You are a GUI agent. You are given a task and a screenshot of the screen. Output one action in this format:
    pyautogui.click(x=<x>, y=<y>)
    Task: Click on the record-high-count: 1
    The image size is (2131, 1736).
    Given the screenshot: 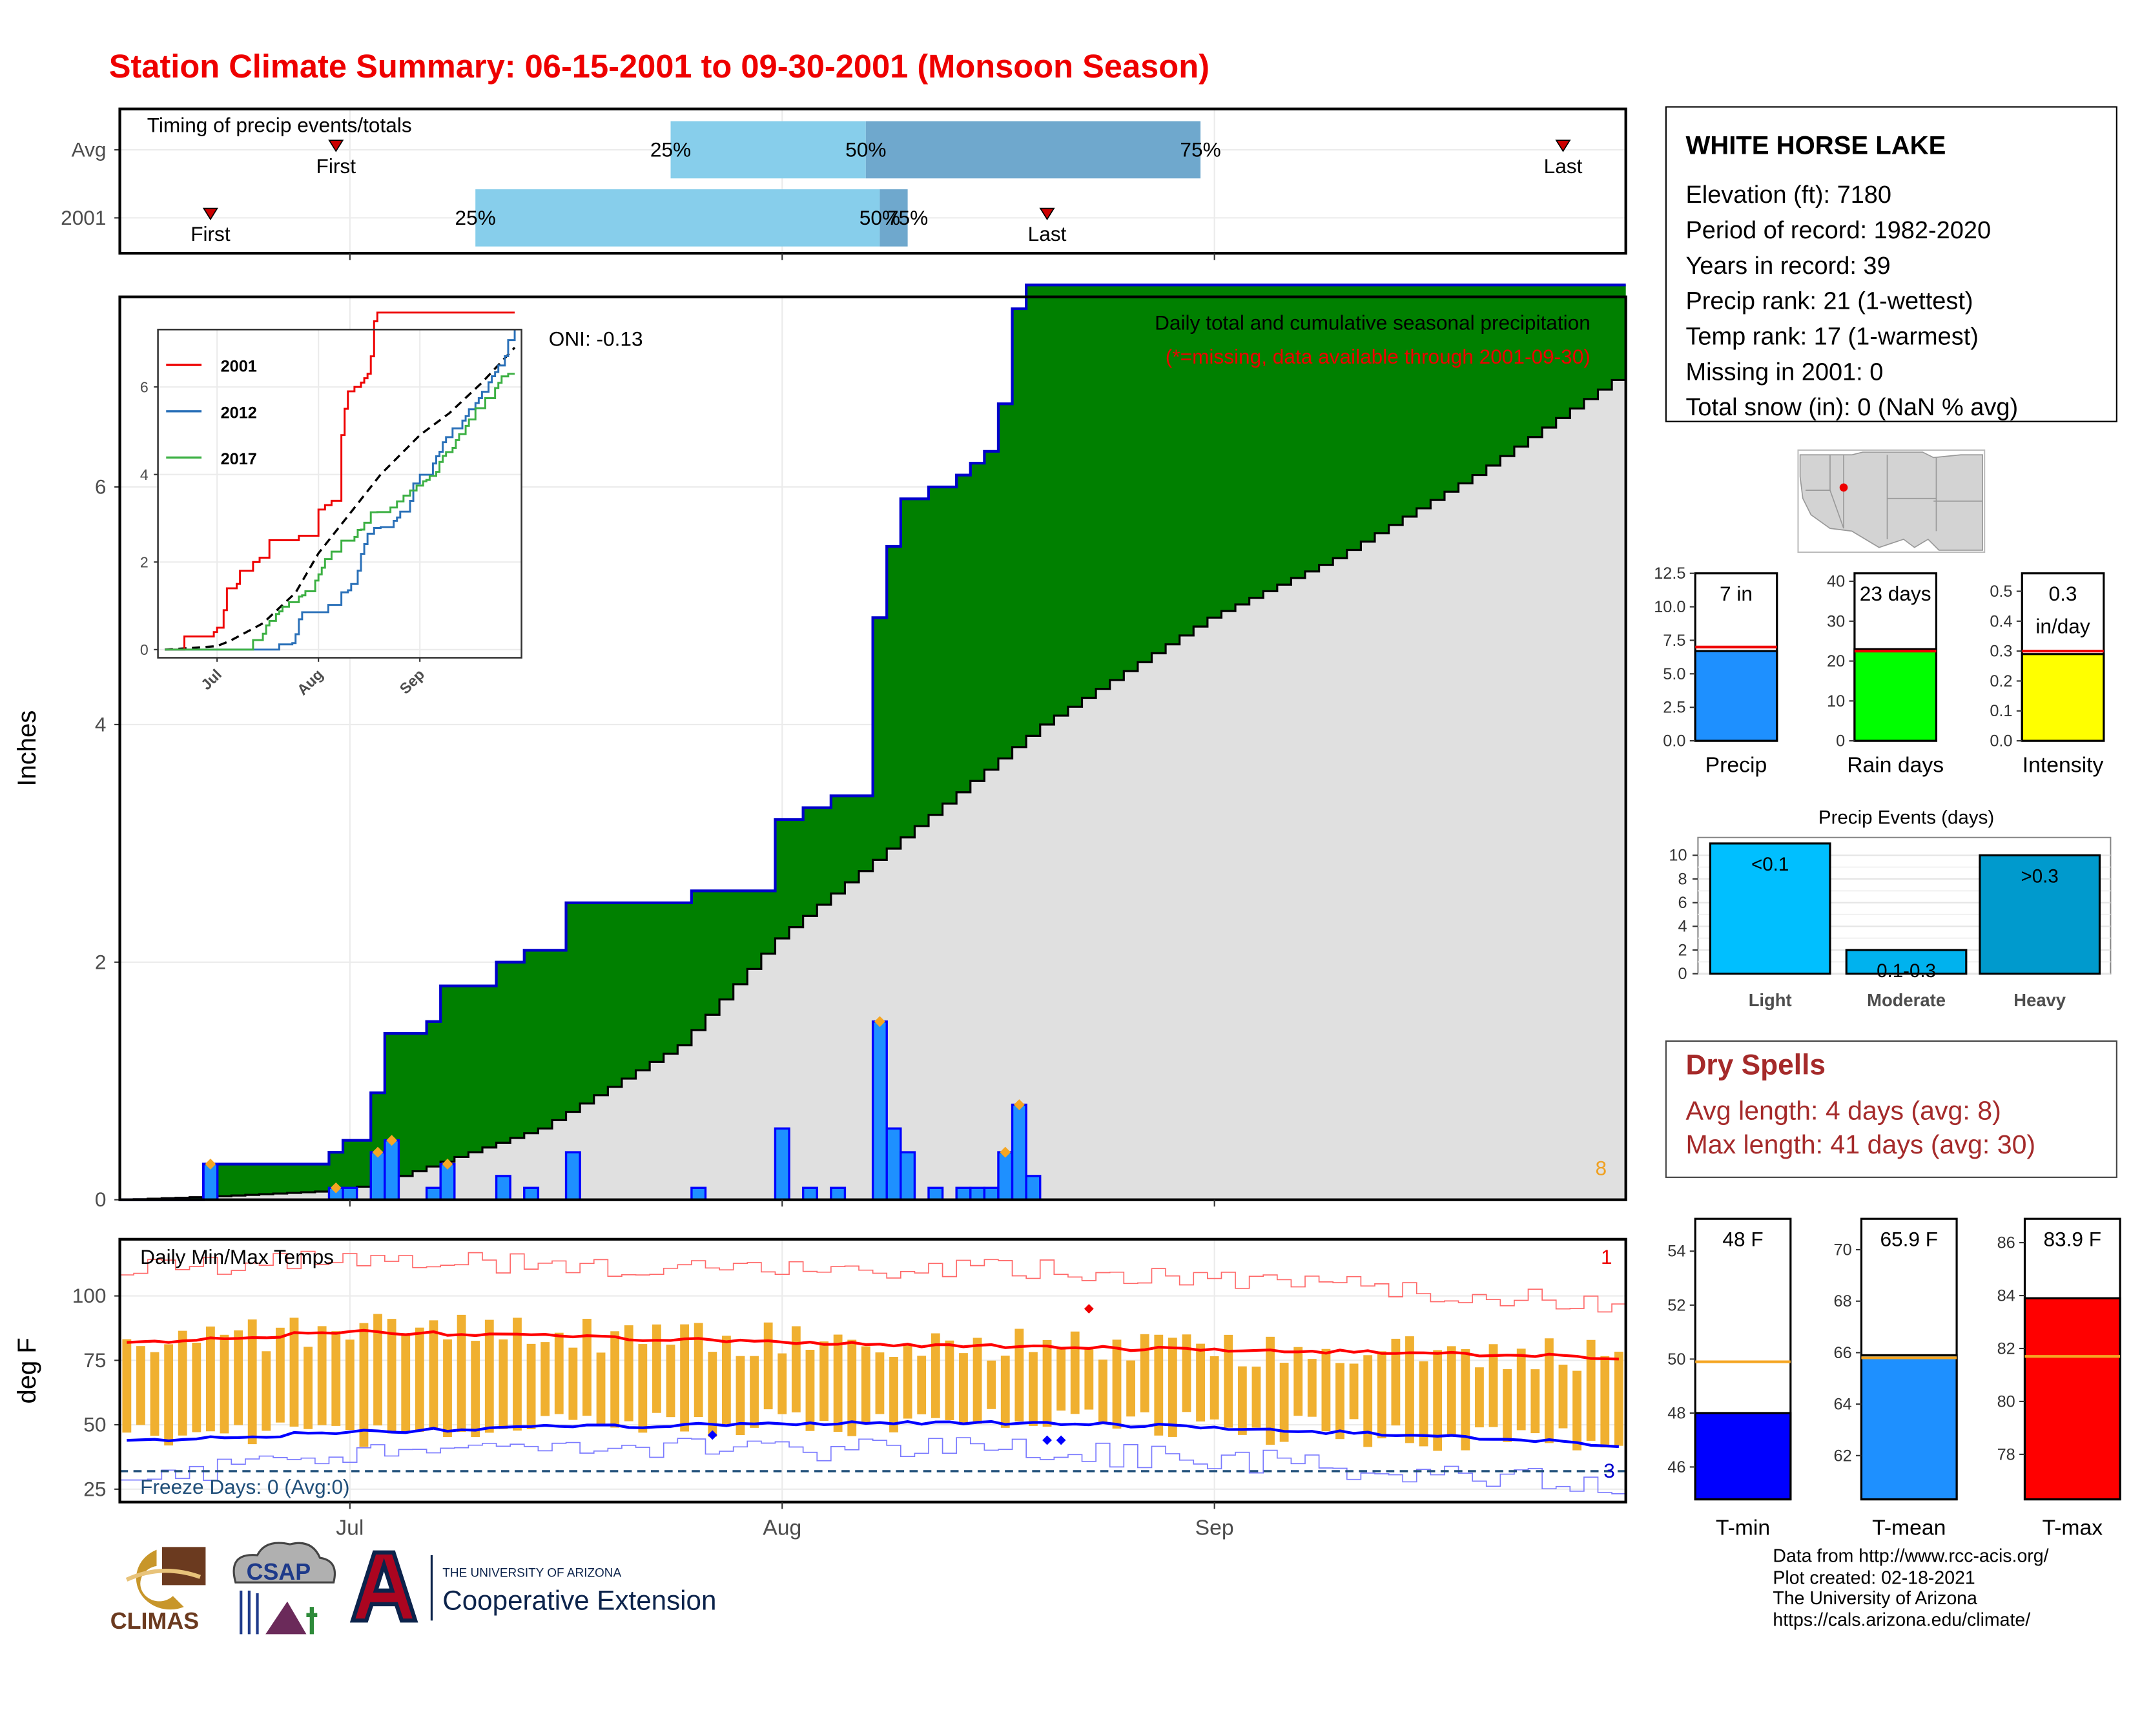 What is the action you would take?
    pyautogui.click(x=1606, y=1256)
    